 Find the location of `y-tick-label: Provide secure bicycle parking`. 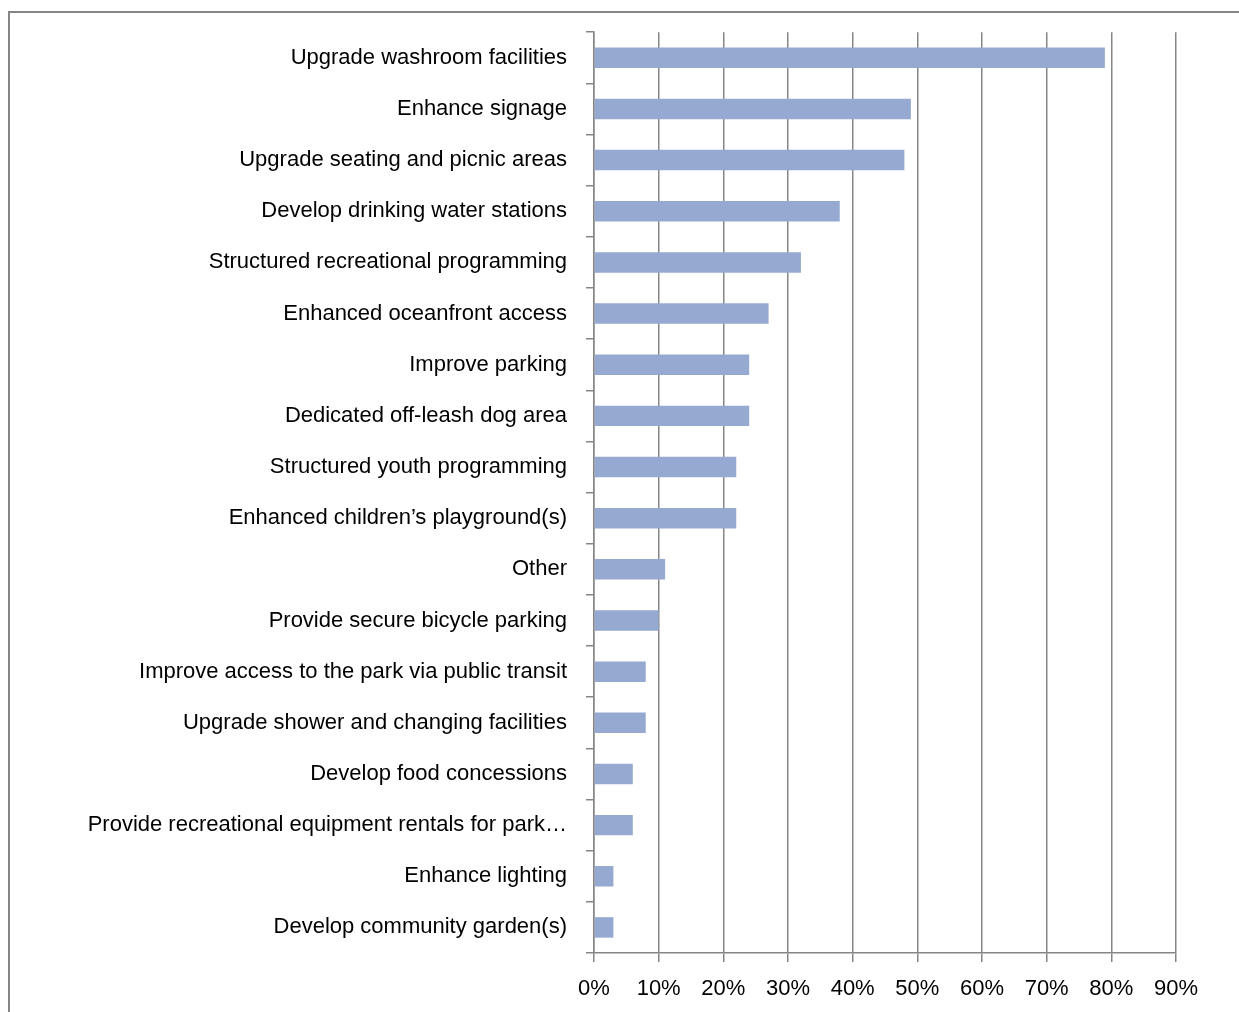

y-tick-label: Provide secure bicycle parking is located at coordinates (417, 619).